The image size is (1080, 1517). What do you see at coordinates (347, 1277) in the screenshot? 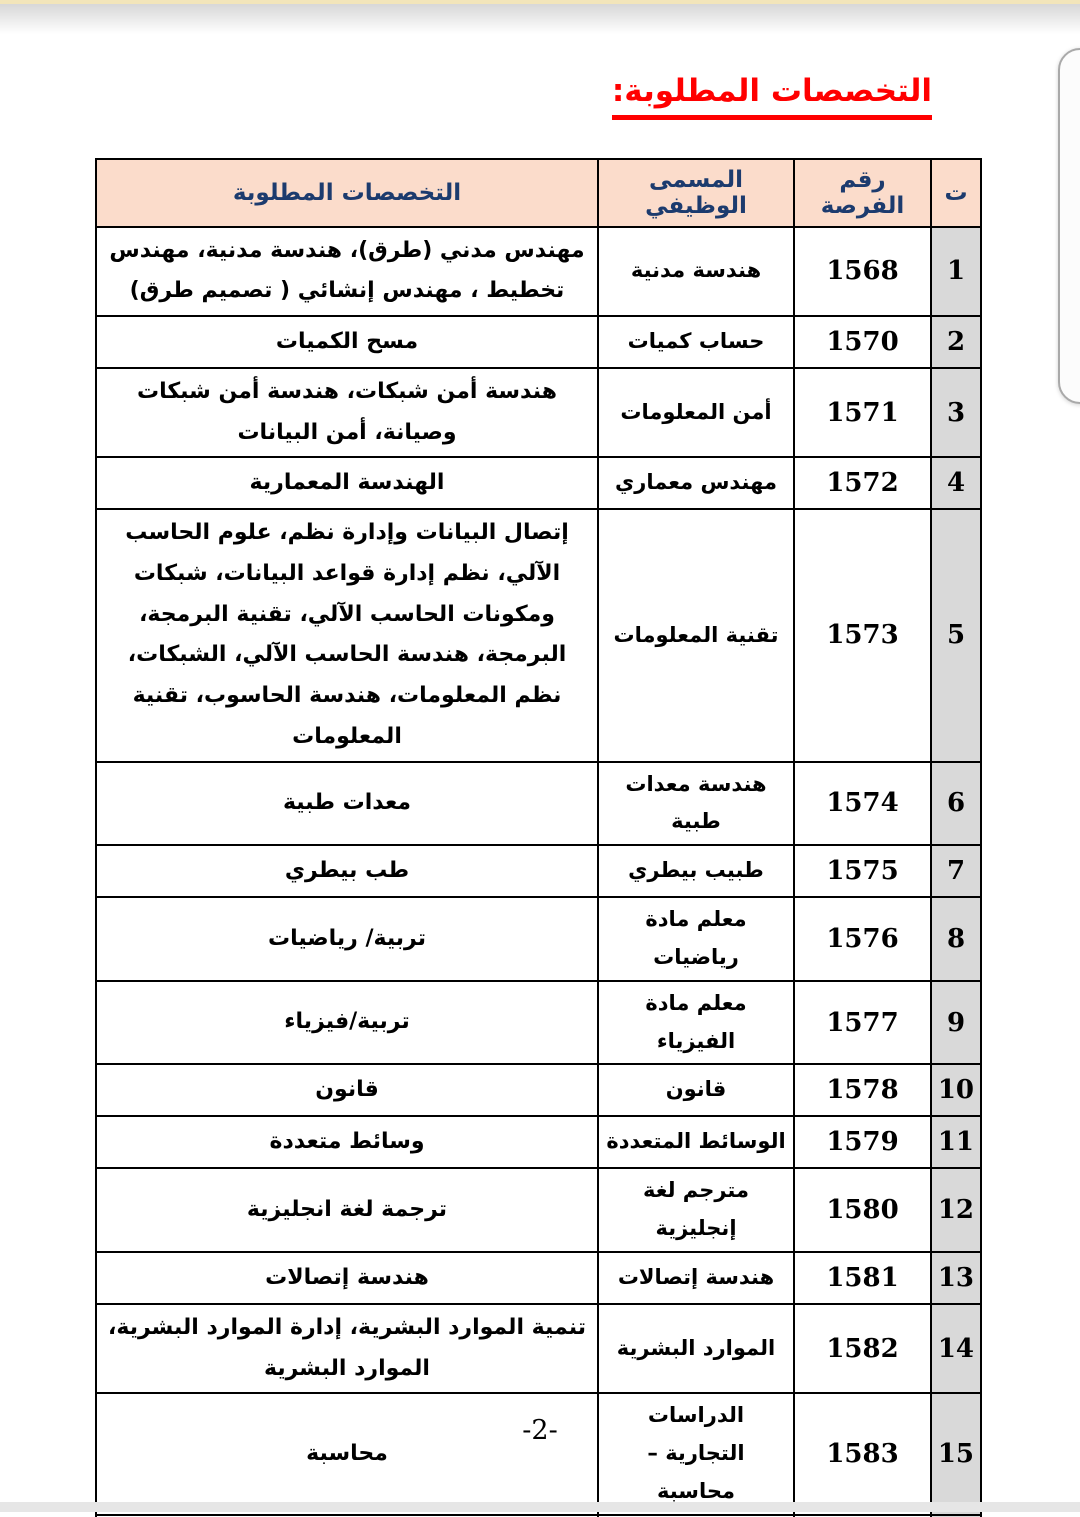
I see `specializations-cell: هندسة إتصالات` at bounding box center [347, 1277].